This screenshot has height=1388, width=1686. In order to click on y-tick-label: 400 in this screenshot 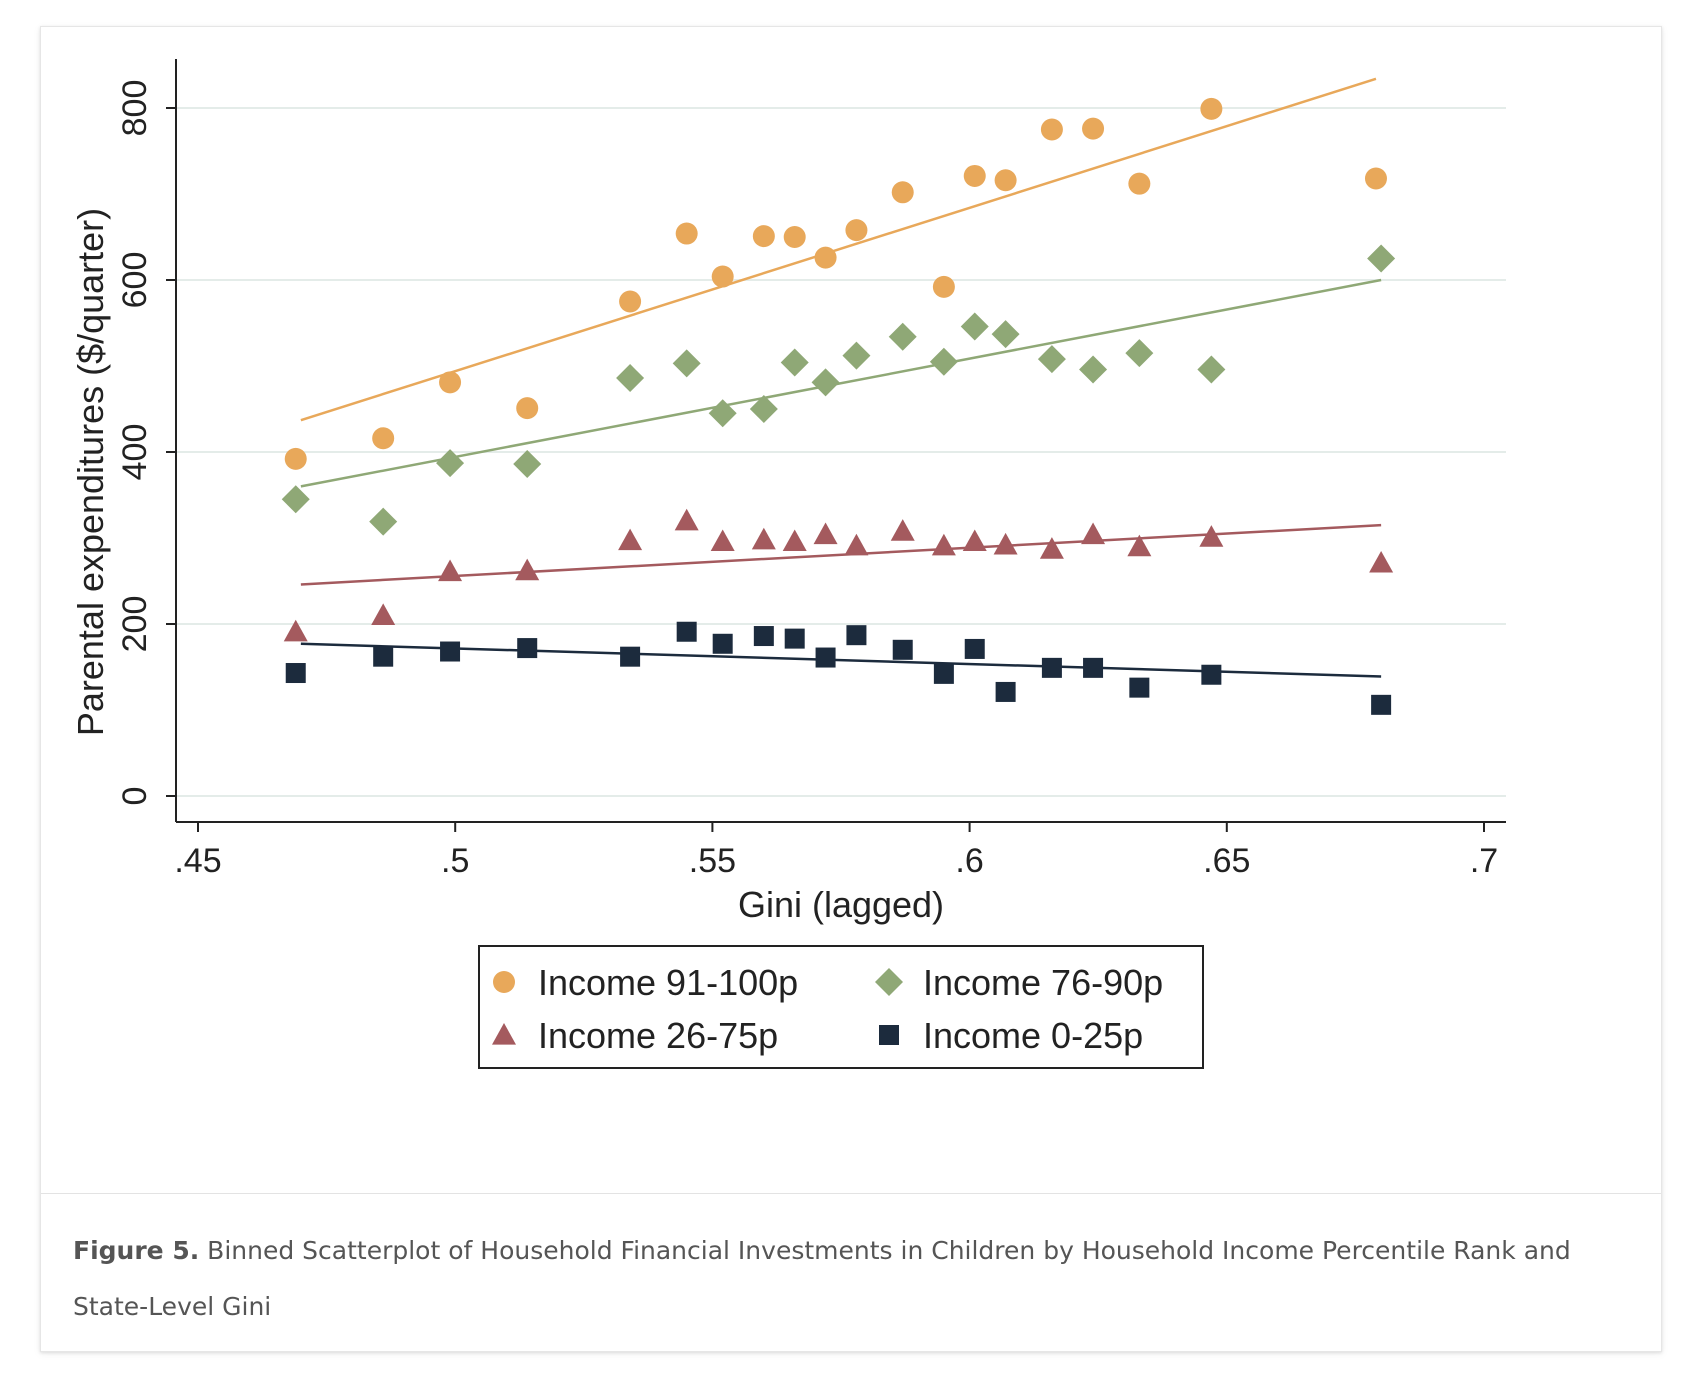, I will do `click(135, 452)`.